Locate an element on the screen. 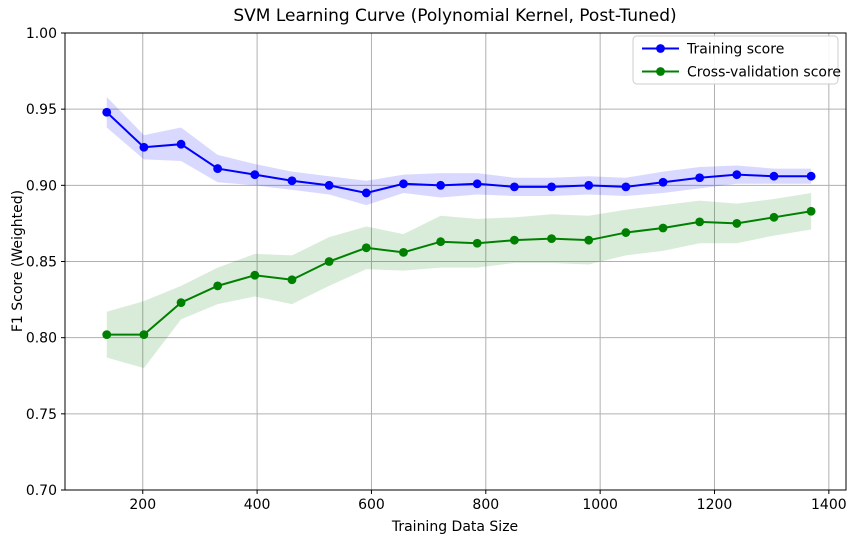 The height and width of the screenshot is (545, 856). x-tick-label: 400 is located at coordinates (257, 505).